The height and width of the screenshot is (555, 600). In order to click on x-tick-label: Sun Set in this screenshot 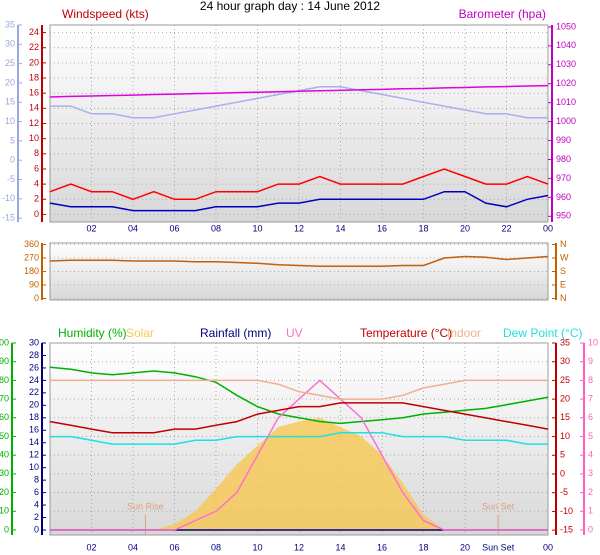, I will do `click(498, 547)`.